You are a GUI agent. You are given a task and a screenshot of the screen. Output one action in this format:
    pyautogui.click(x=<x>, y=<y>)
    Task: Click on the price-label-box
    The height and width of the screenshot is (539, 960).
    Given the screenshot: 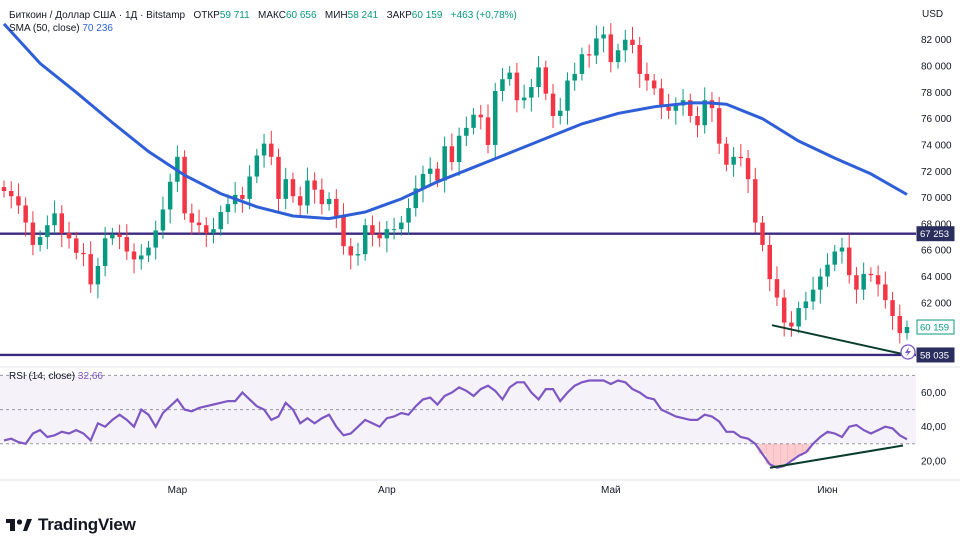 What is the action you would take?
    pyautogui.click(x=935, y=234)
    